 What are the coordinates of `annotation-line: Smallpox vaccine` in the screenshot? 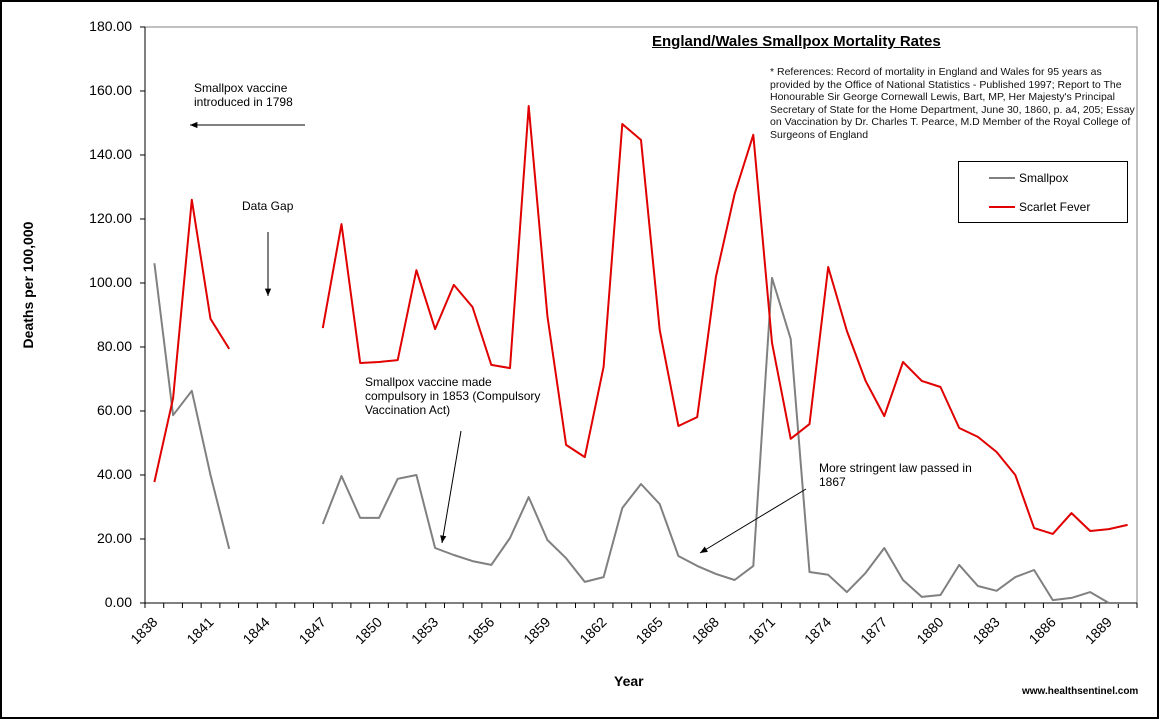 It's located at (241, 88).